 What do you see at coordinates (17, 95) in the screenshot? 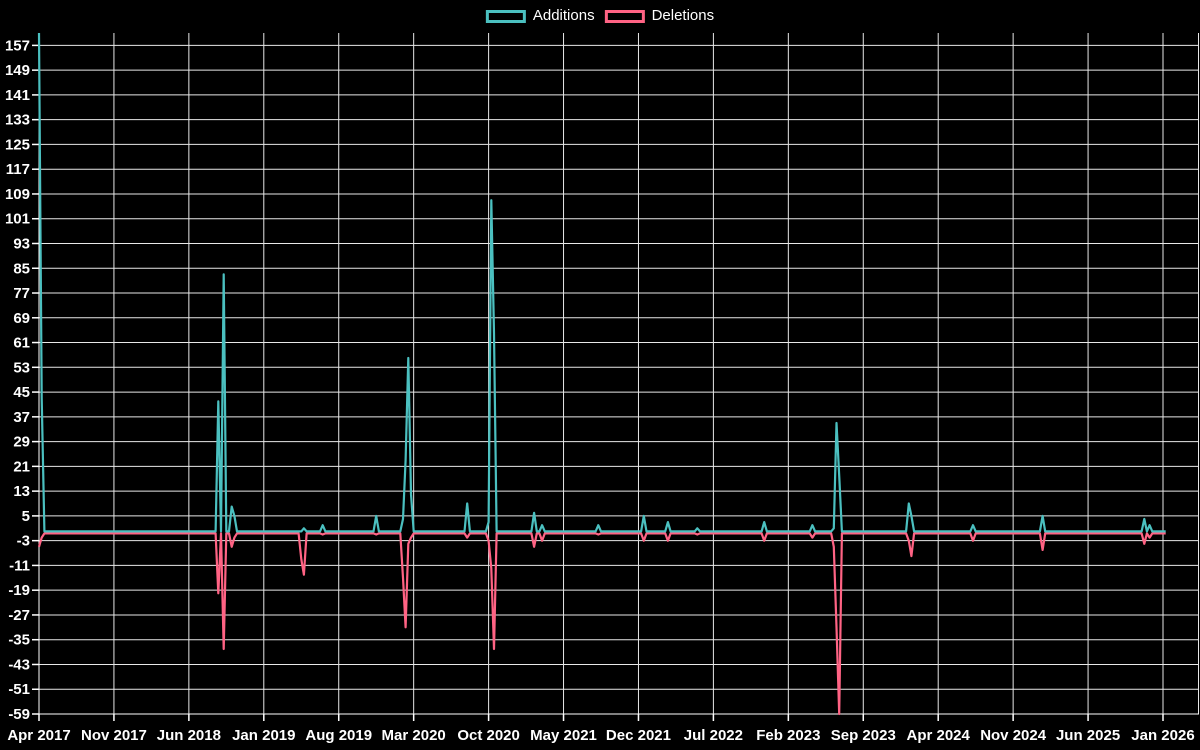
I see `y-tick-label: 141` at bounding box center [17, 95].